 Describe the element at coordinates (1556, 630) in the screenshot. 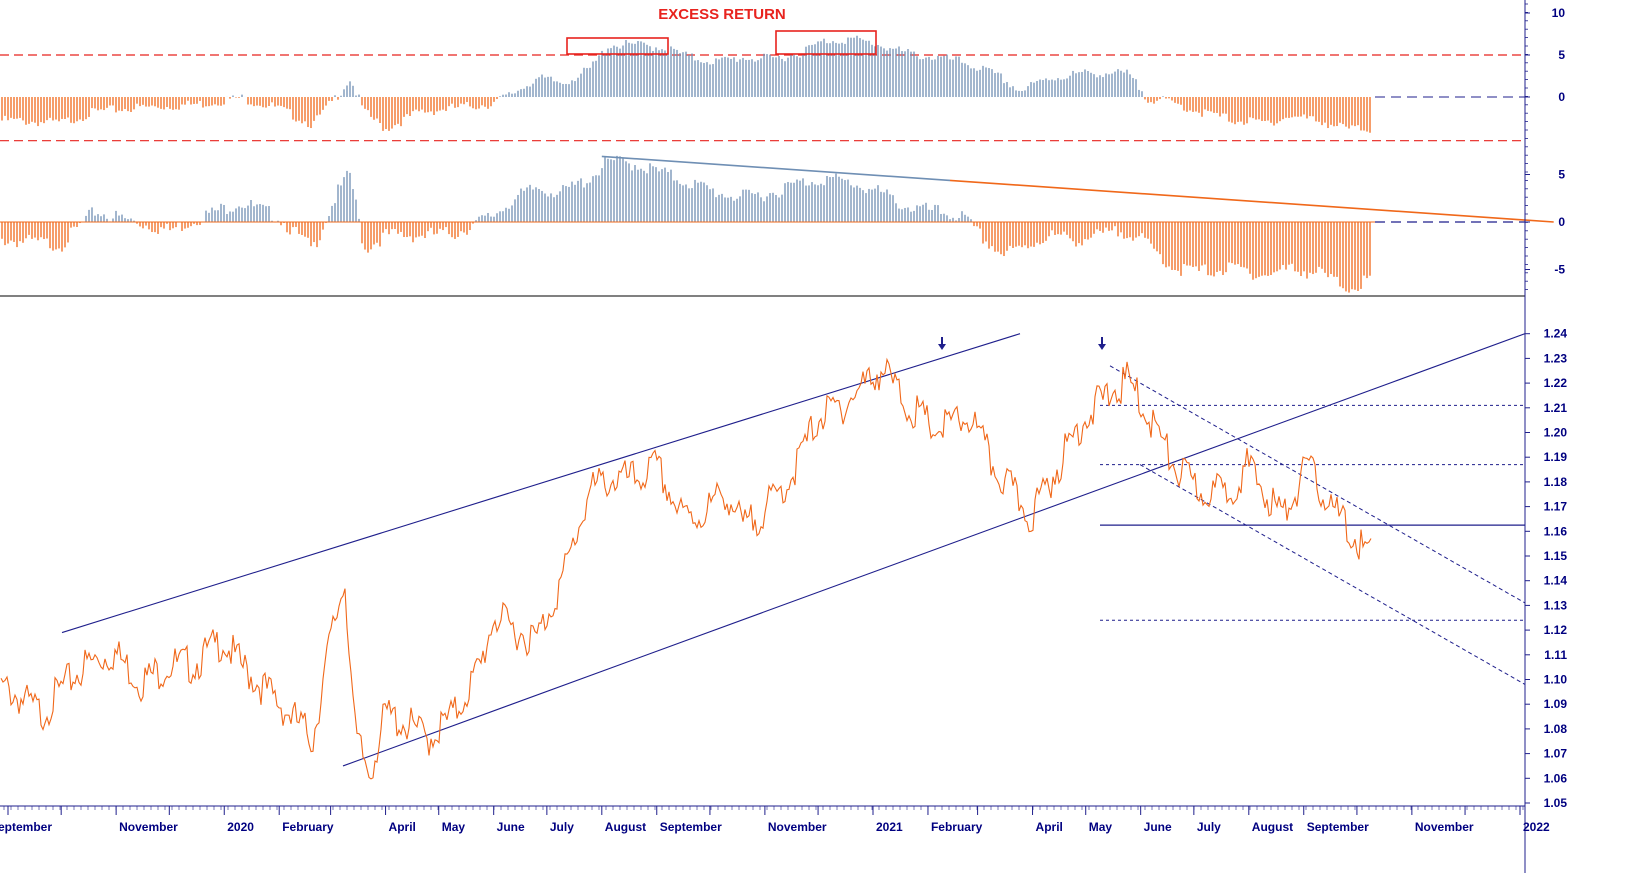

I see `price-tick-label: 1.12` at that location.